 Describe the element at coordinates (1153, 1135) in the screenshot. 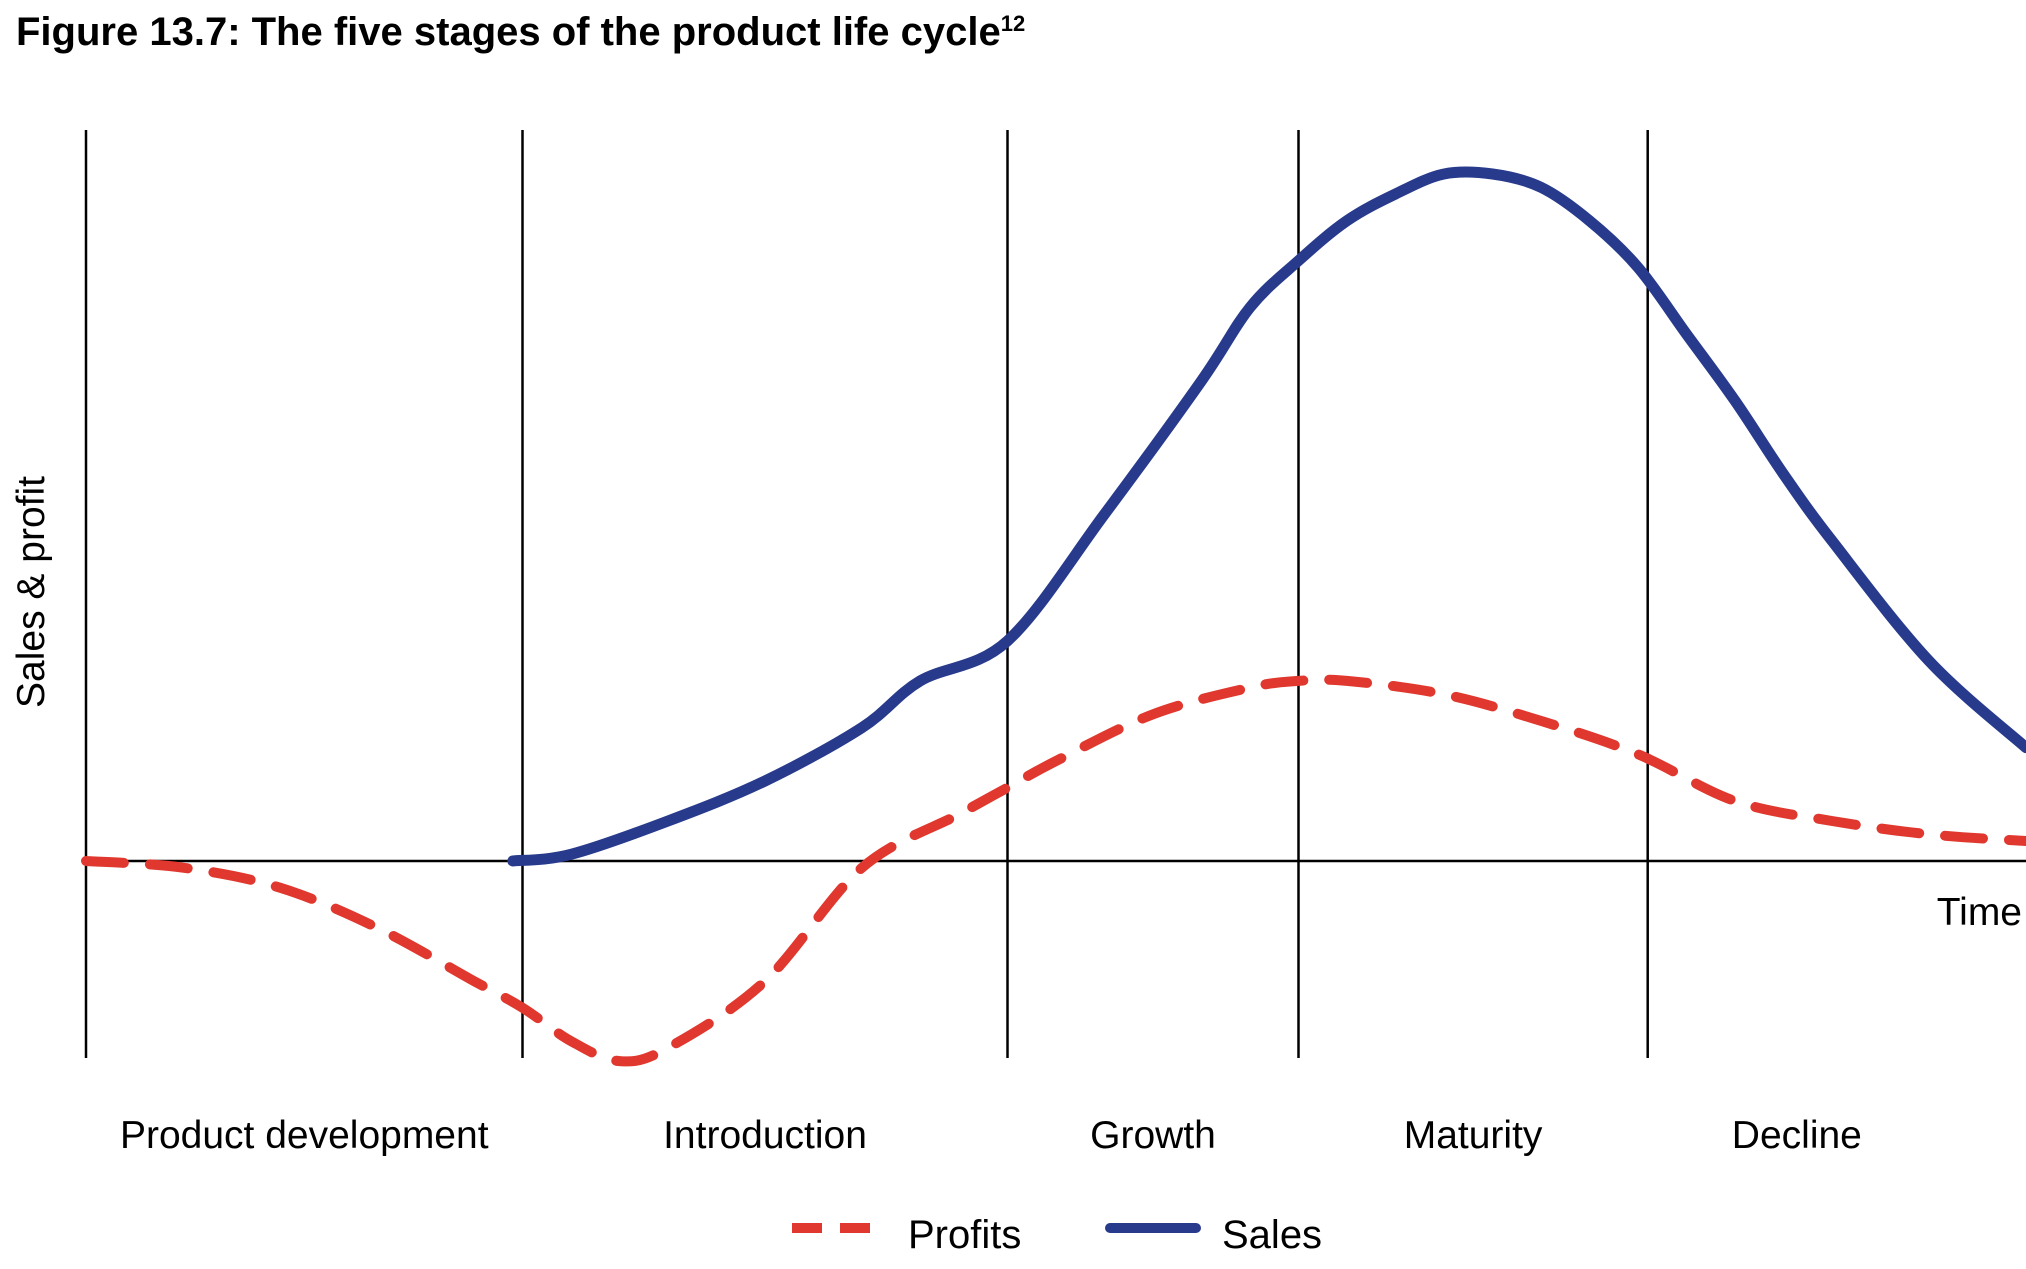

I see `stage-label-growth: Growth` at that location.